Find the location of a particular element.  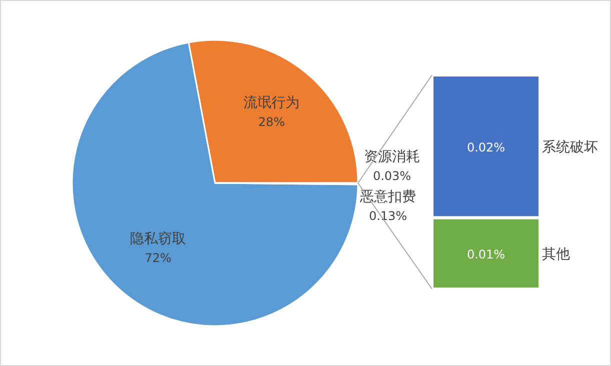

series: 系统破坏 is located at coordinates (570, 147).